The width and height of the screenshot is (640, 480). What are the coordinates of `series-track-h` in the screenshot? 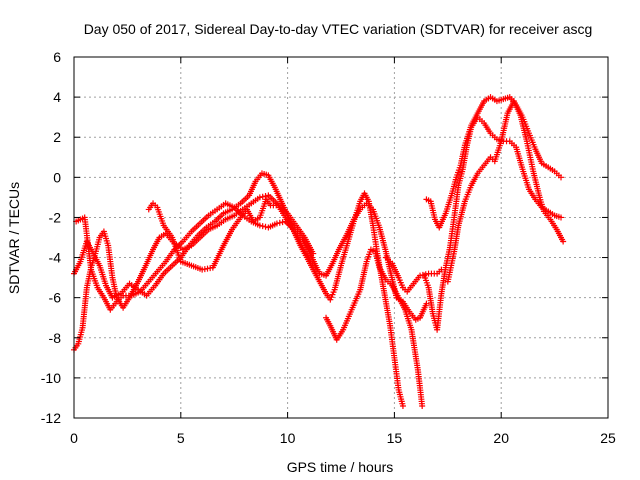 It's located at (493, 223).